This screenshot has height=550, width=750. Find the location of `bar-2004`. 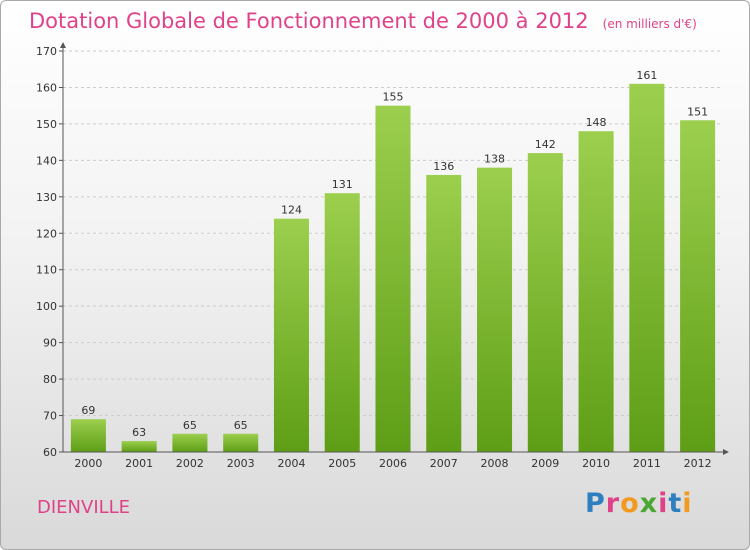

bar-2004 is located at coordinates (291, 335).